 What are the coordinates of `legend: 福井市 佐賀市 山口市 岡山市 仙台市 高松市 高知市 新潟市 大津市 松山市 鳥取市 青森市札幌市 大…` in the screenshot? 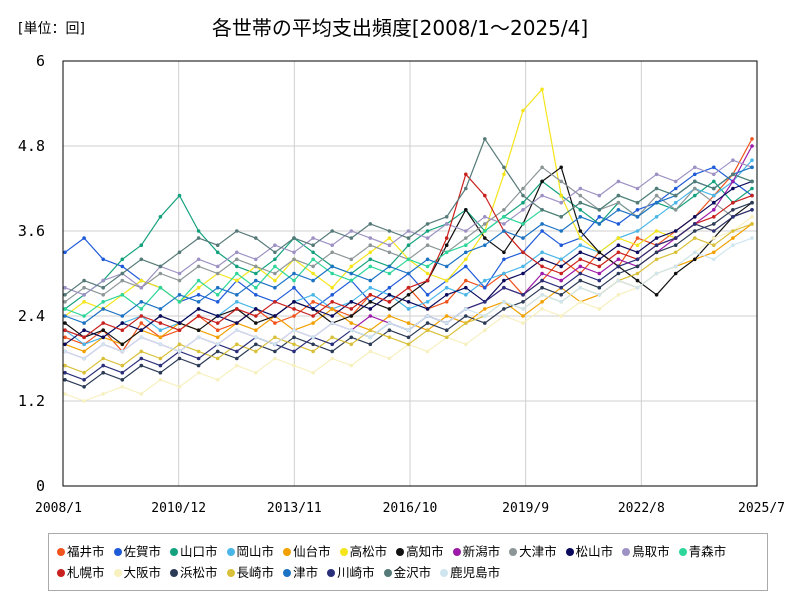 It's located at (408, 562).